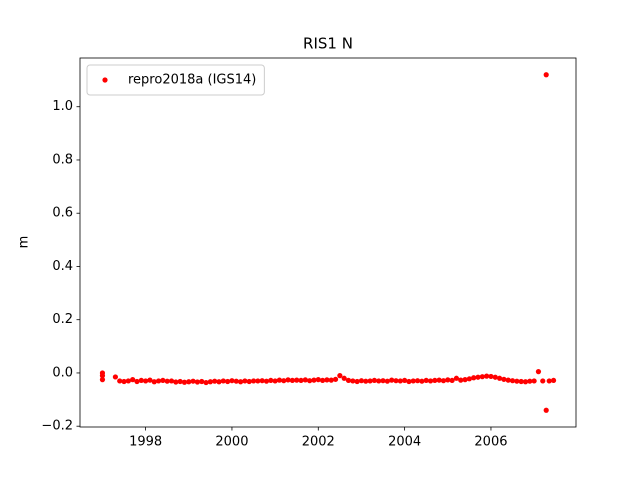  Describe the element at coordinates (62, 266) in the screenshot. I see `y-tick-label: 0.4` at that location.